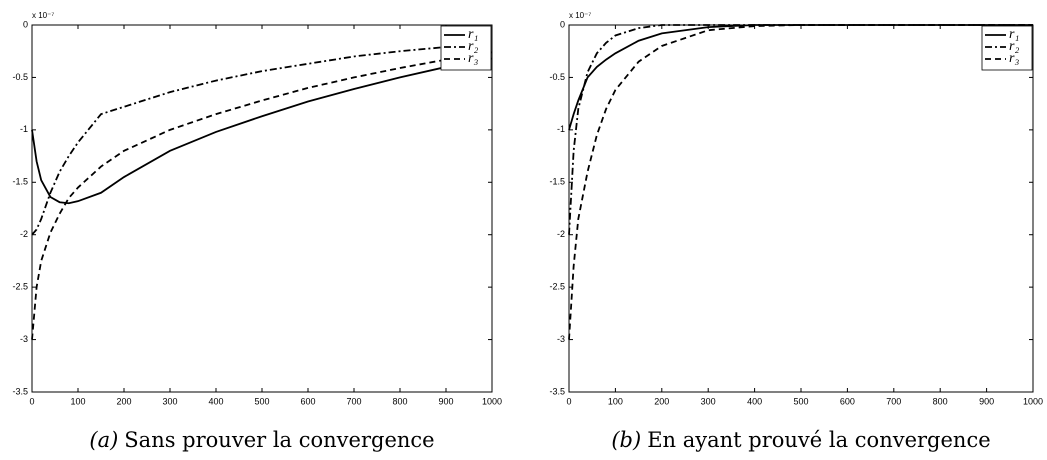  Describe the element at coordinates (103, 440) in the screenshot. I see `caption-label: (a)` at that location.